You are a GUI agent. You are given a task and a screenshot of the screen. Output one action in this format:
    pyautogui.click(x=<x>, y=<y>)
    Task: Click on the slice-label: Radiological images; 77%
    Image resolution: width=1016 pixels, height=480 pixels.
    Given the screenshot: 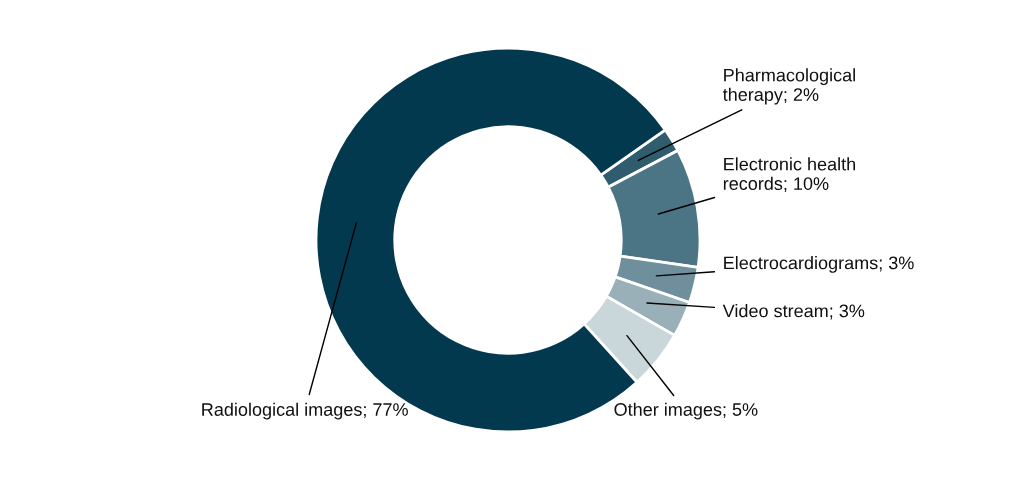 What is the action you would take?
    pyautogui.click(x=305, y=411)
    